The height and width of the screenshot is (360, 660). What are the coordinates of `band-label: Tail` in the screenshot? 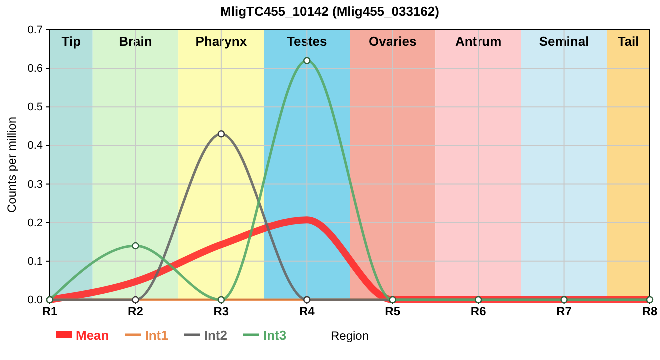 It's located at (629, 41).